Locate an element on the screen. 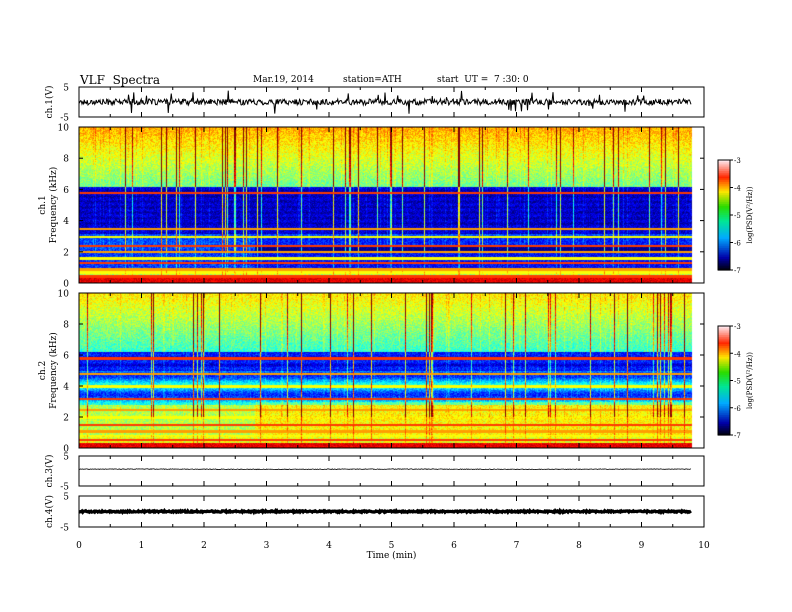 The width and height of the screenshot is (792, 612). ch3-waveform-panel: 5 -5 ch.3(V) is located at coordinates (374, 473).